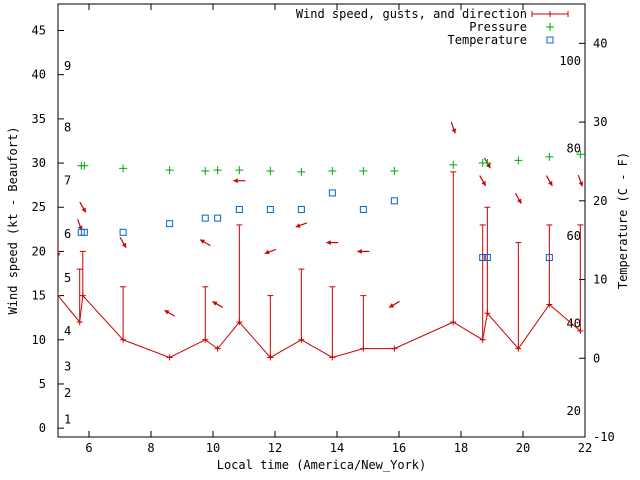 The width and height of the screenshot is (640, 480). What do you see at coordinates (585, 448) in the screenshot?
I see `x-tick-label: 22` at bounding box center [585, 448].